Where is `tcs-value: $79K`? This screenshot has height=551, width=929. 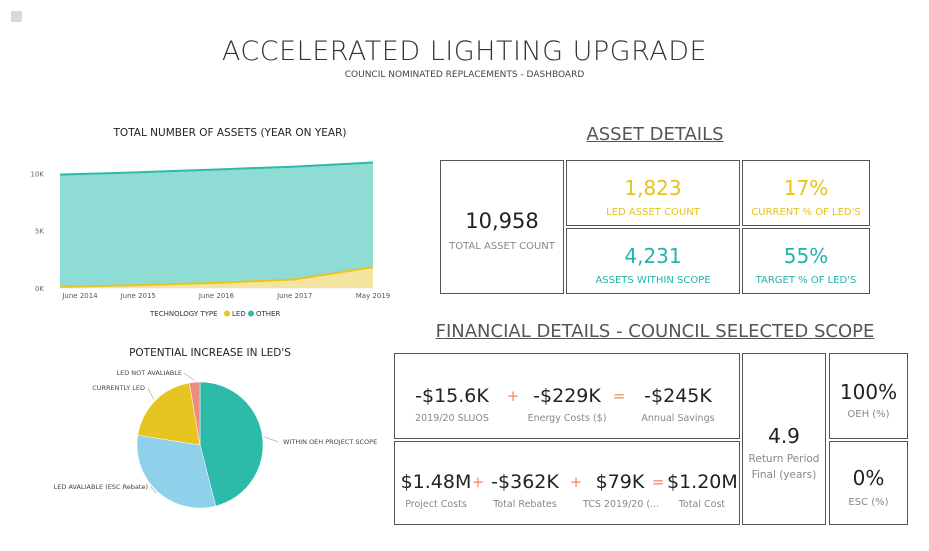
tcs-value: $79K is located at coordinates (620, 482).